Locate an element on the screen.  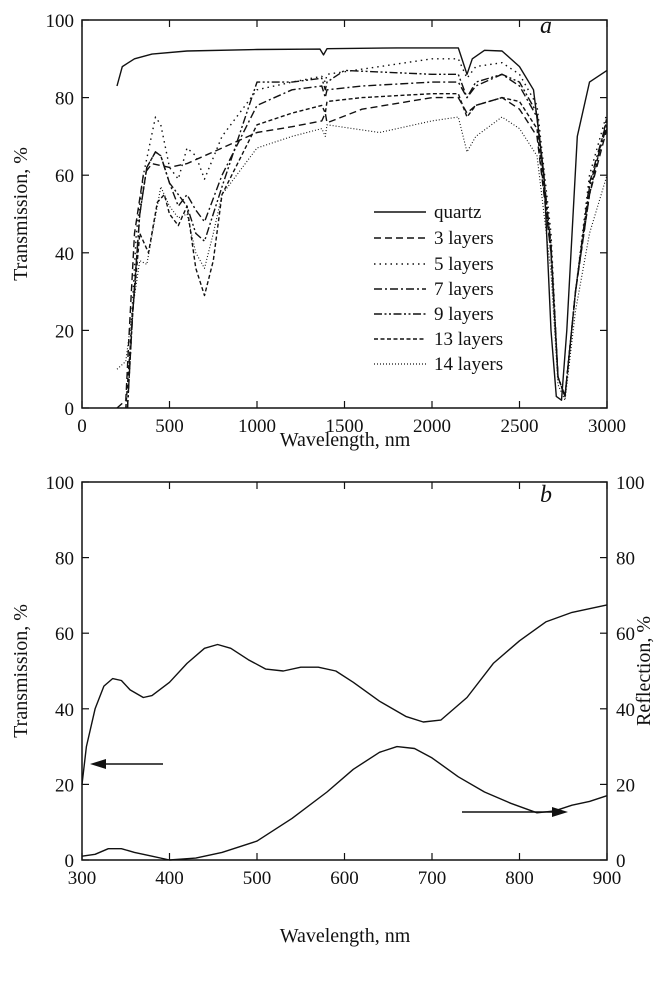
panel-b-right-y-tick-label: 20 is located at coordinates (625, 785).